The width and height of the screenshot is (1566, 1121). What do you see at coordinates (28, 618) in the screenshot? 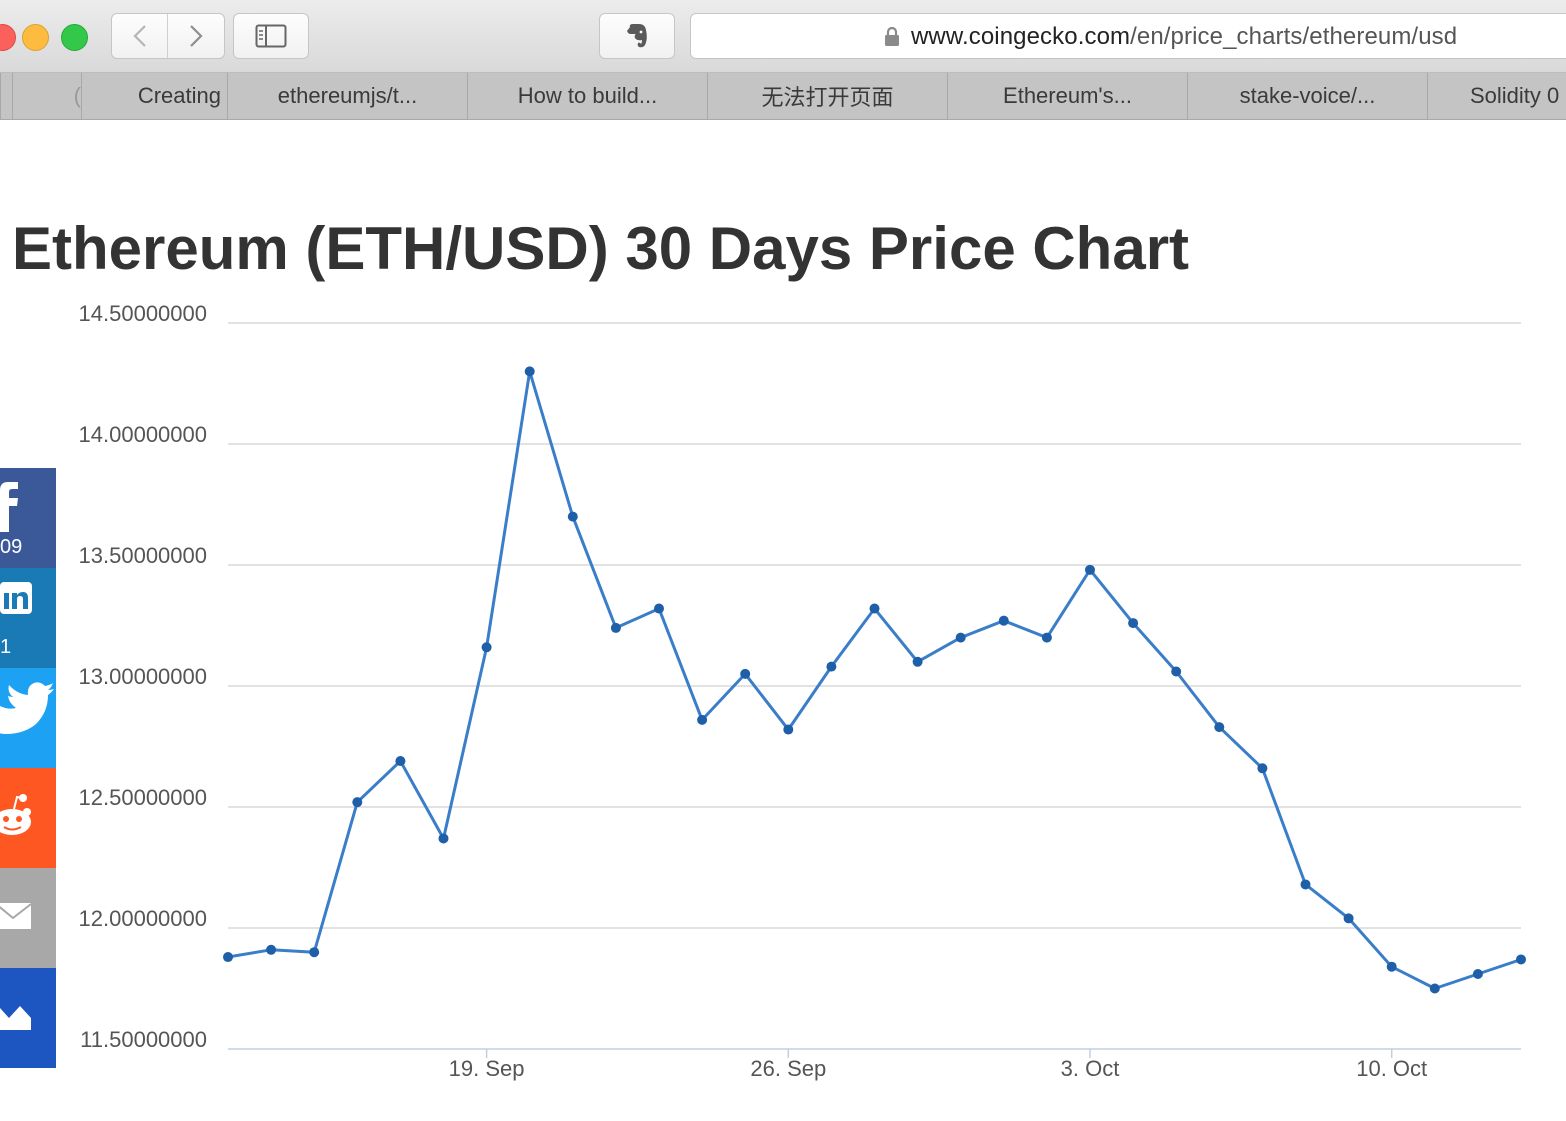
I see `linkedin-share-button: 1` at bounding box center [28, 618].